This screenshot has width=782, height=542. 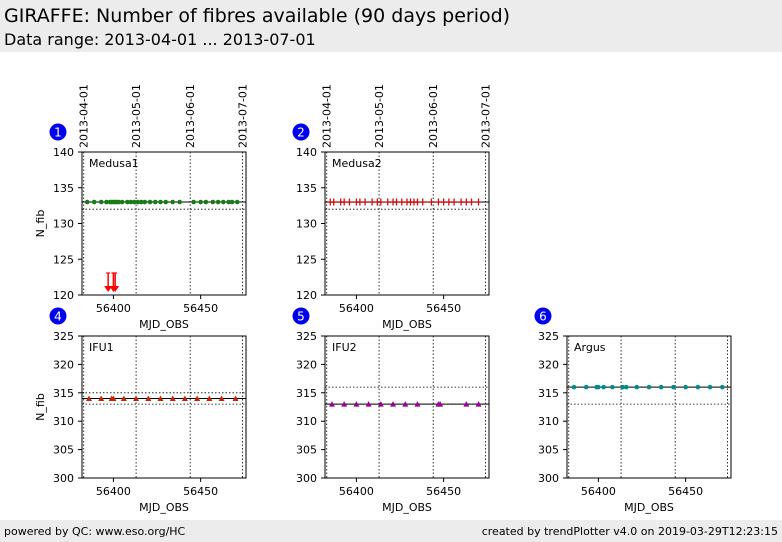 I want to click on panel-number: 1, so click(x=58, y=133).